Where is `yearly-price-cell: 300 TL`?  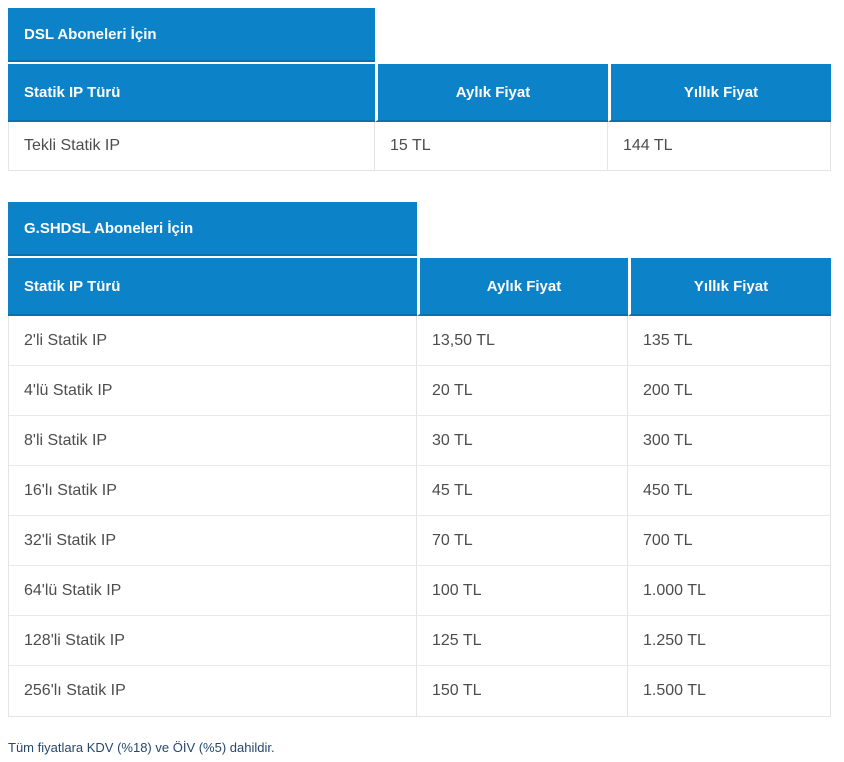 yearly-price-cell: 300 TL is located at coordinates (668, 440).